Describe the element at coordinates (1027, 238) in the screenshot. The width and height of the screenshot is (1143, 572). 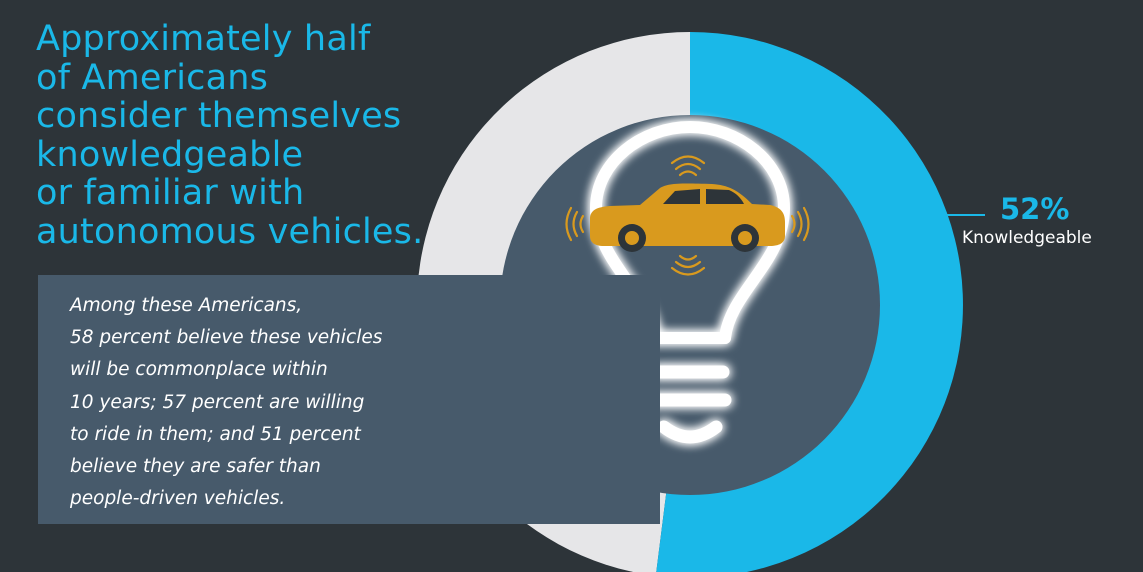
I see `data-label-category: Knowledgeable` at that location.